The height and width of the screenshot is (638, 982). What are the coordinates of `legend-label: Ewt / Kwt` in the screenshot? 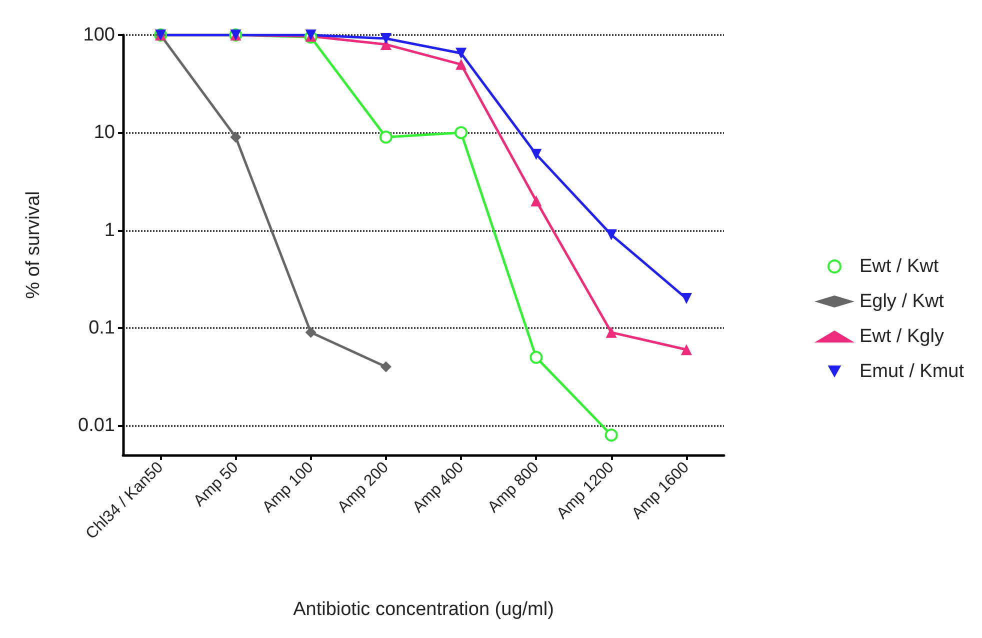 It's located at (899, 266).